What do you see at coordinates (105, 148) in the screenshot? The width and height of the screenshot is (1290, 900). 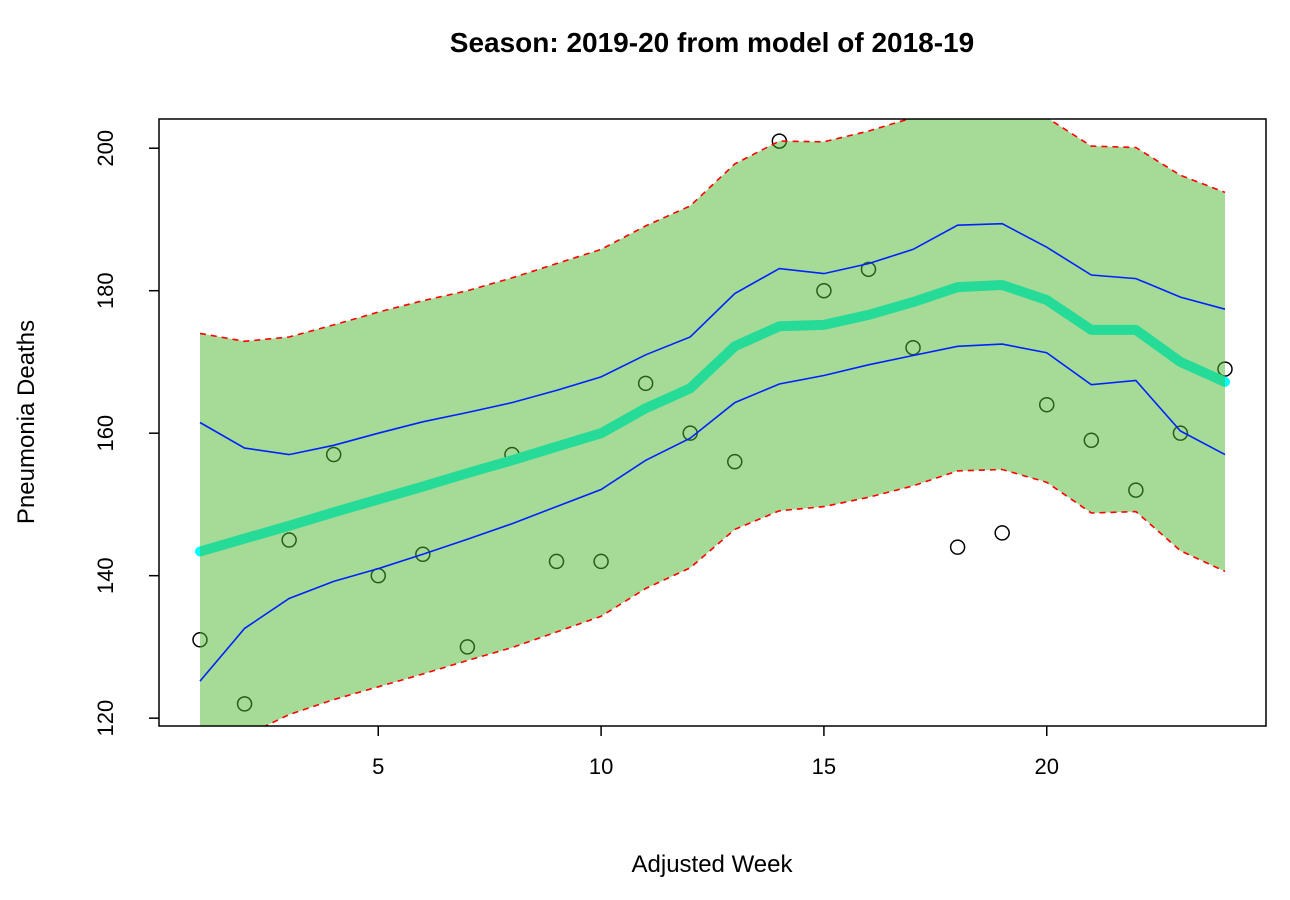 I see `y-tick-label: 200` at bounding box center [105, 148].